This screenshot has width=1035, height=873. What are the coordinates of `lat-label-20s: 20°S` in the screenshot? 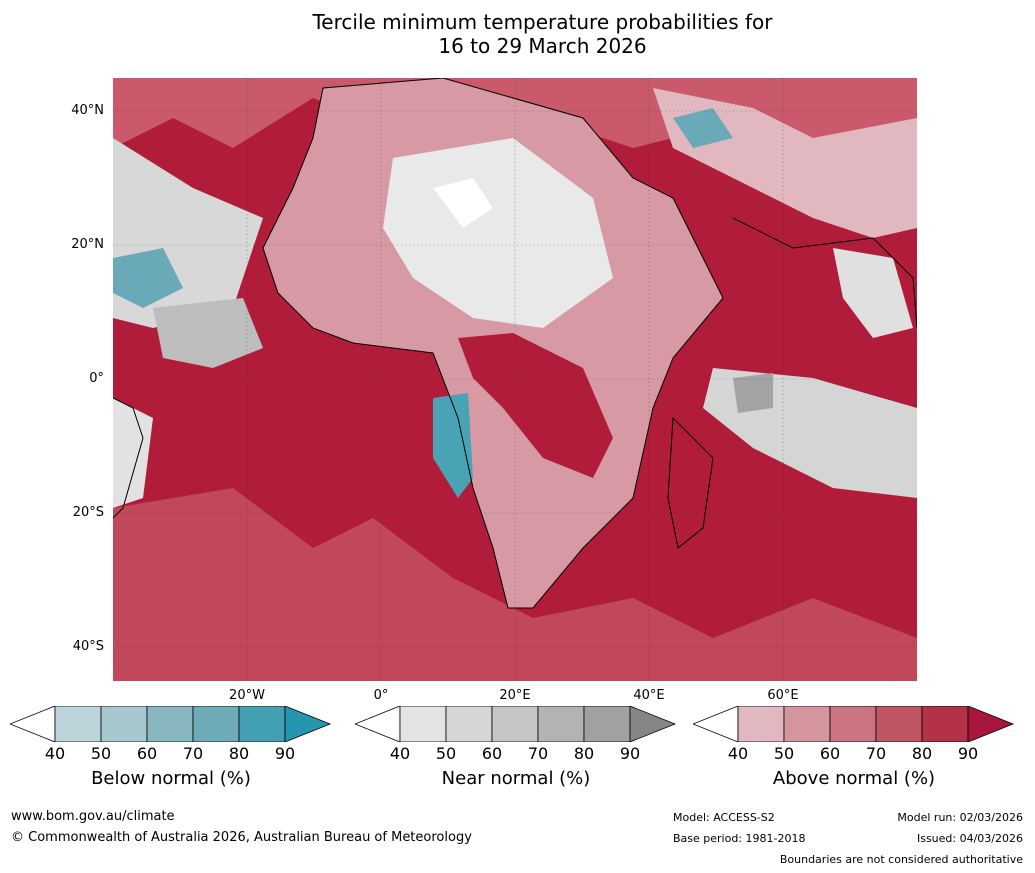 It's located at (88, 512).